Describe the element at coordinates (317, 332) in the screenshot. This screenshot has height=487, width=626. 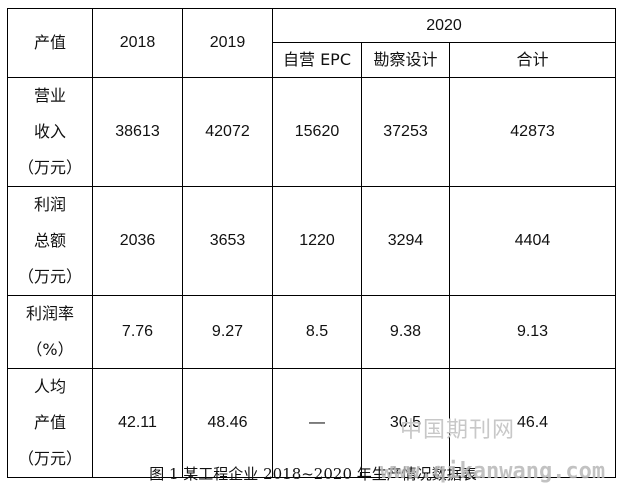
I see `table-cell: 8.5` at that location.